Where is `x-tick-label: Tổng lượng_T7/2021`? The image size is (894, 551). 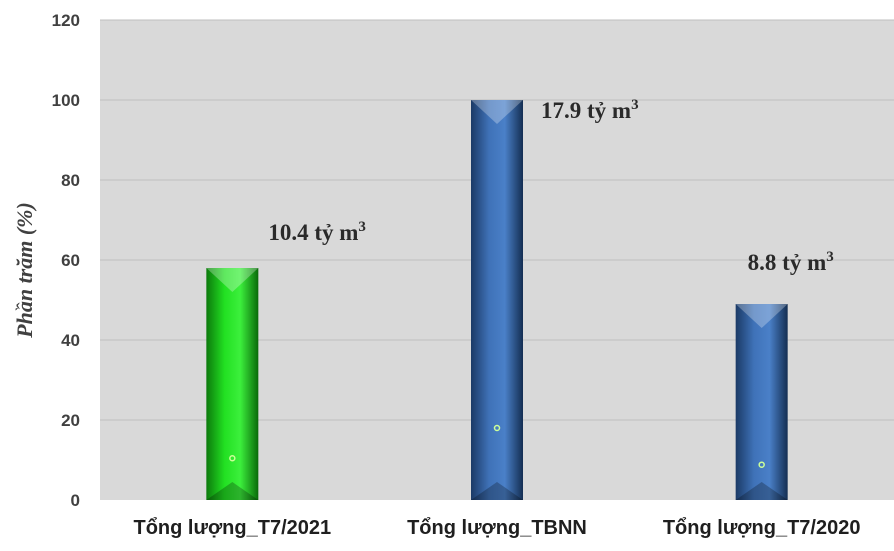
x-tick-label: Tổng lượng_T7/2021 is located at coordinates (233, 528).